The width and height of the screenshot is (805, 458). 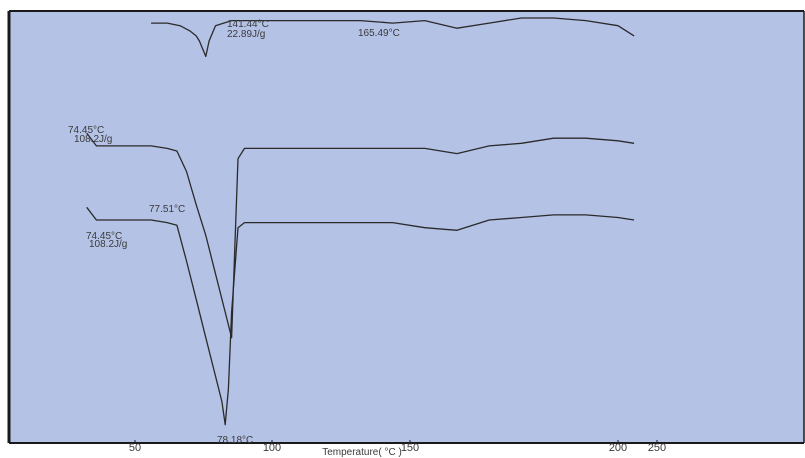 I want to click on peak-annotation: 77.51°C, so click(x=167, y=209).